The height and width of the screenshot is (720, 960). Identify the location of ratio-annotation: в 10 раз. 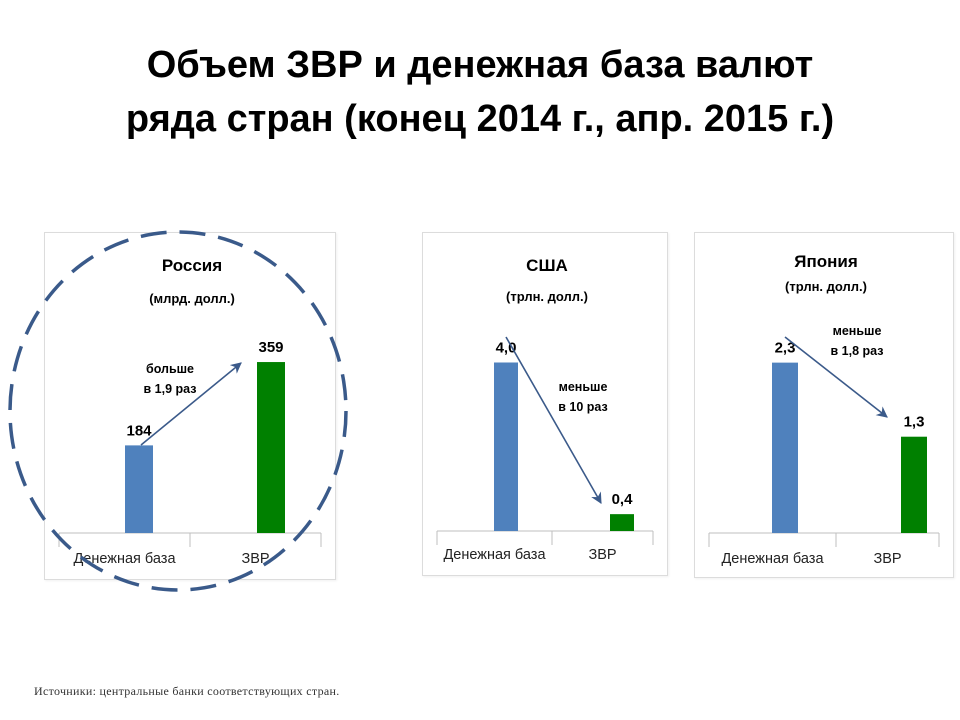
(583, 407).